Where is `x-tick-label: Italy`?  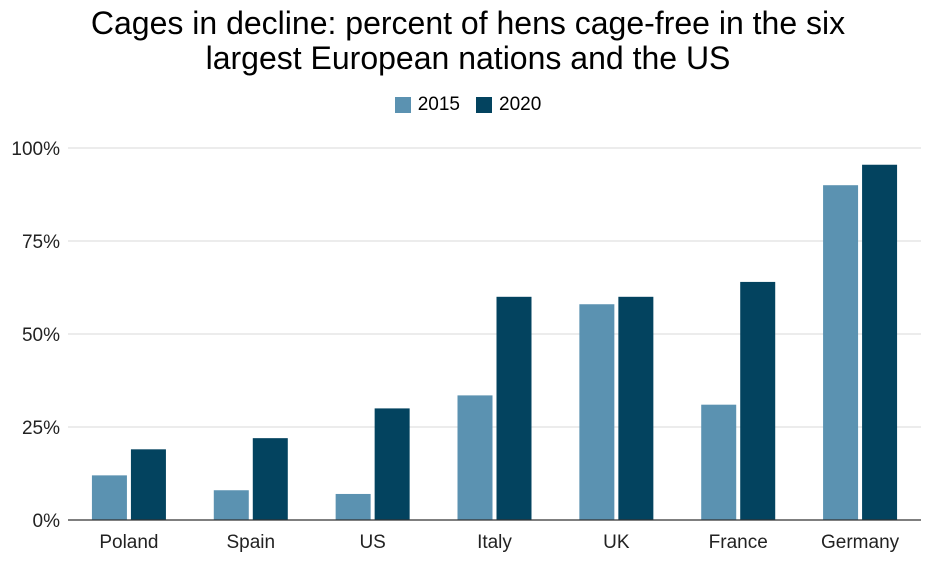
x-tick-label: Italy is located at coordinates (494, 542).